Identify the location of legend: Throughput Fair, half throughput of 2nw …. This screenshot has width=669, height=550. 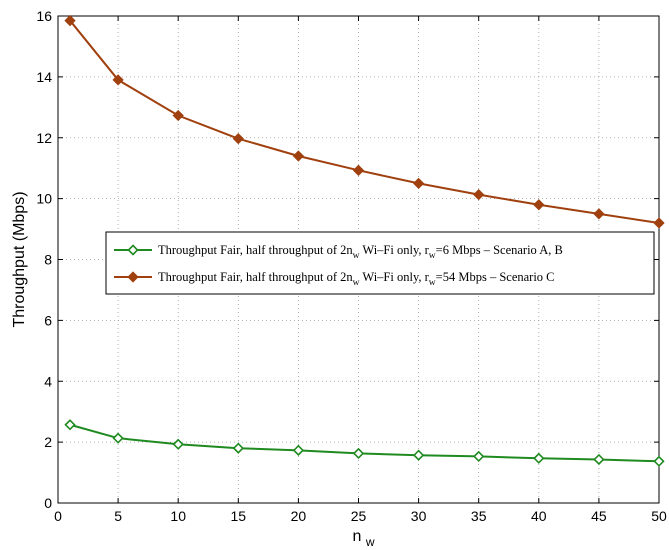
(380, 263).